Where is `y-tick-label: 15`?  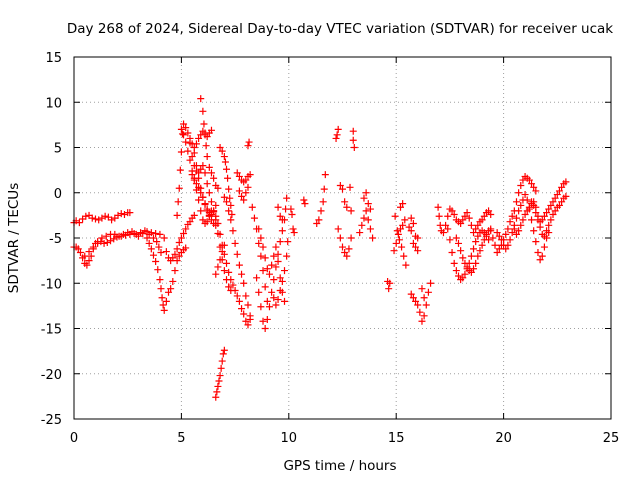
y-tick-label: 15 is located at coordinates (53, 58).